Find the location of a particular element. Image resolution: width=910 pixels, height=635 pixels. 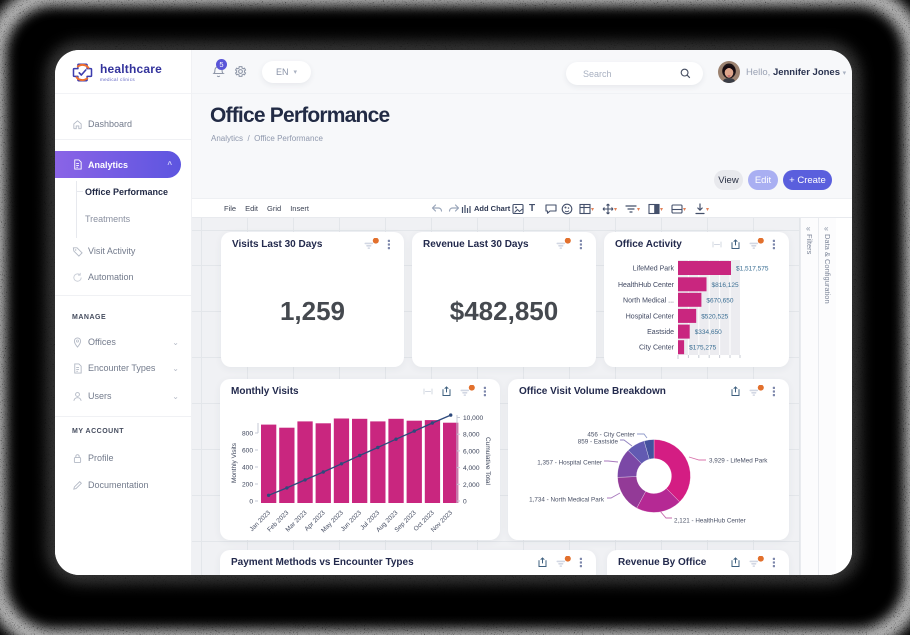

svg-text: $1,517,575 is located at coordinates (752, 269).